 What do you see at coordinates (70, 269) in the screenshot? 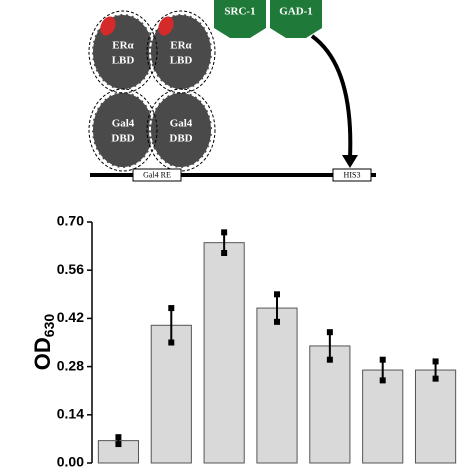
I see `y-tick-label: 0.56` at bounding box center [70, 269].